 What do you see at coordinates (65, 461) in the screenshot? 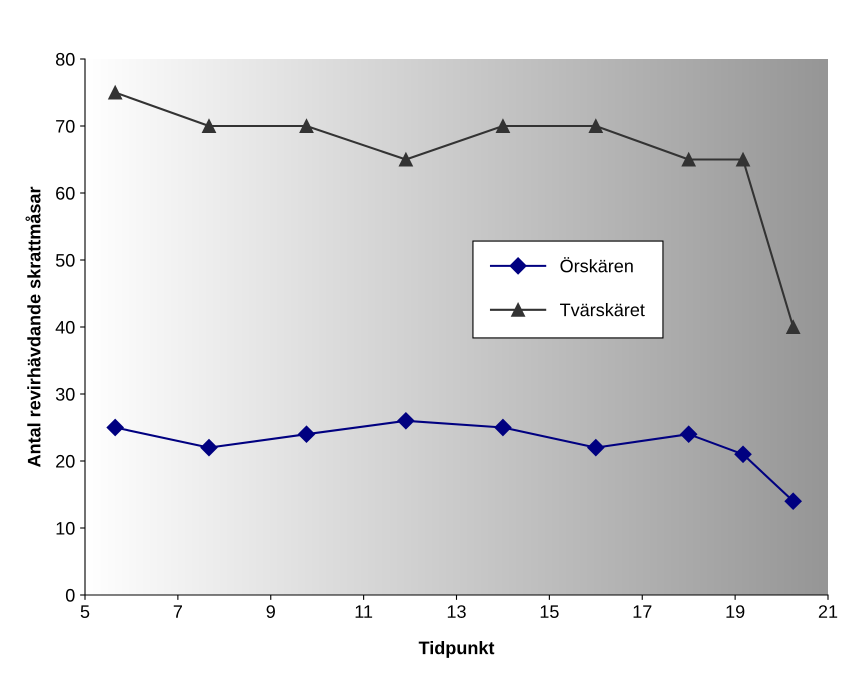
I see `y-tick-label: 20` at bounding box center [65, 461].